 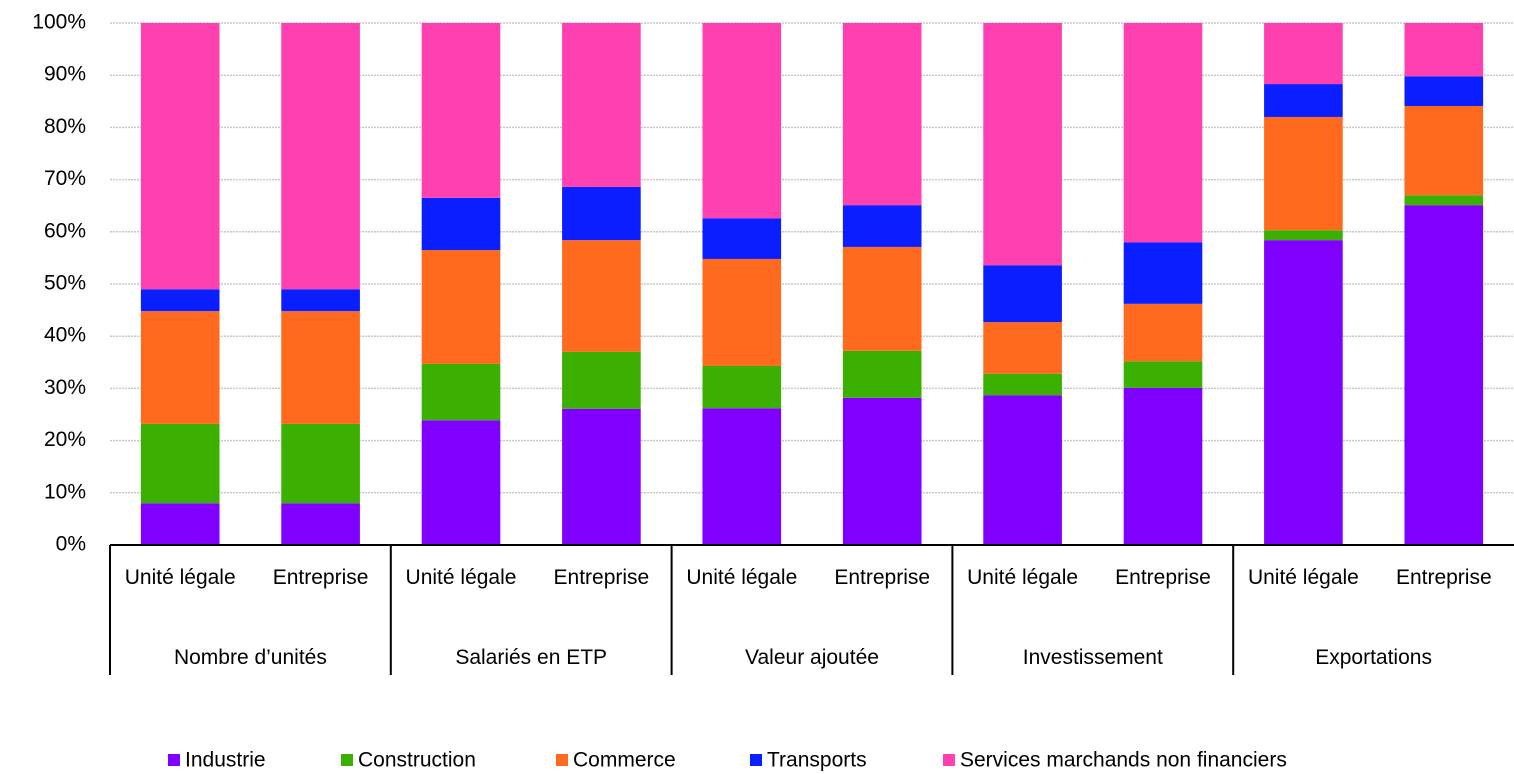 What do you see at coordinates (624, 760) in the screenshot?
I see `legend-label: Commerce` at bounding box center [624, 760].